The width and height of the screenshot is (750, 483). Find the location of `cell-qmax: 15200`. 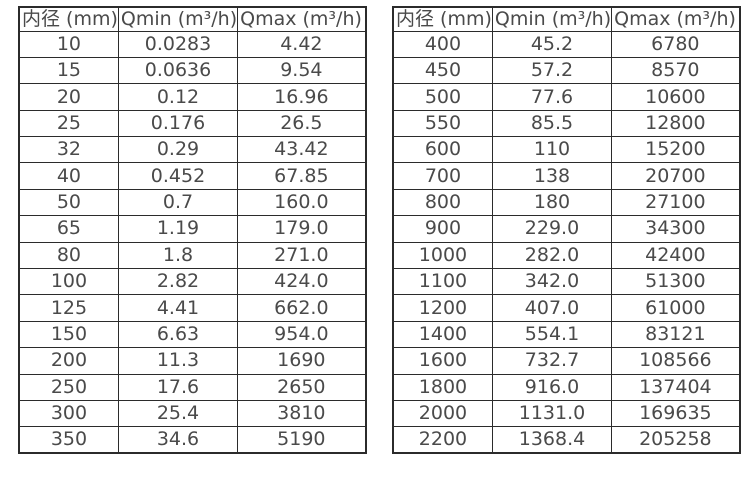

cell-qmax: 15200 is located at coordinates (676, 150).